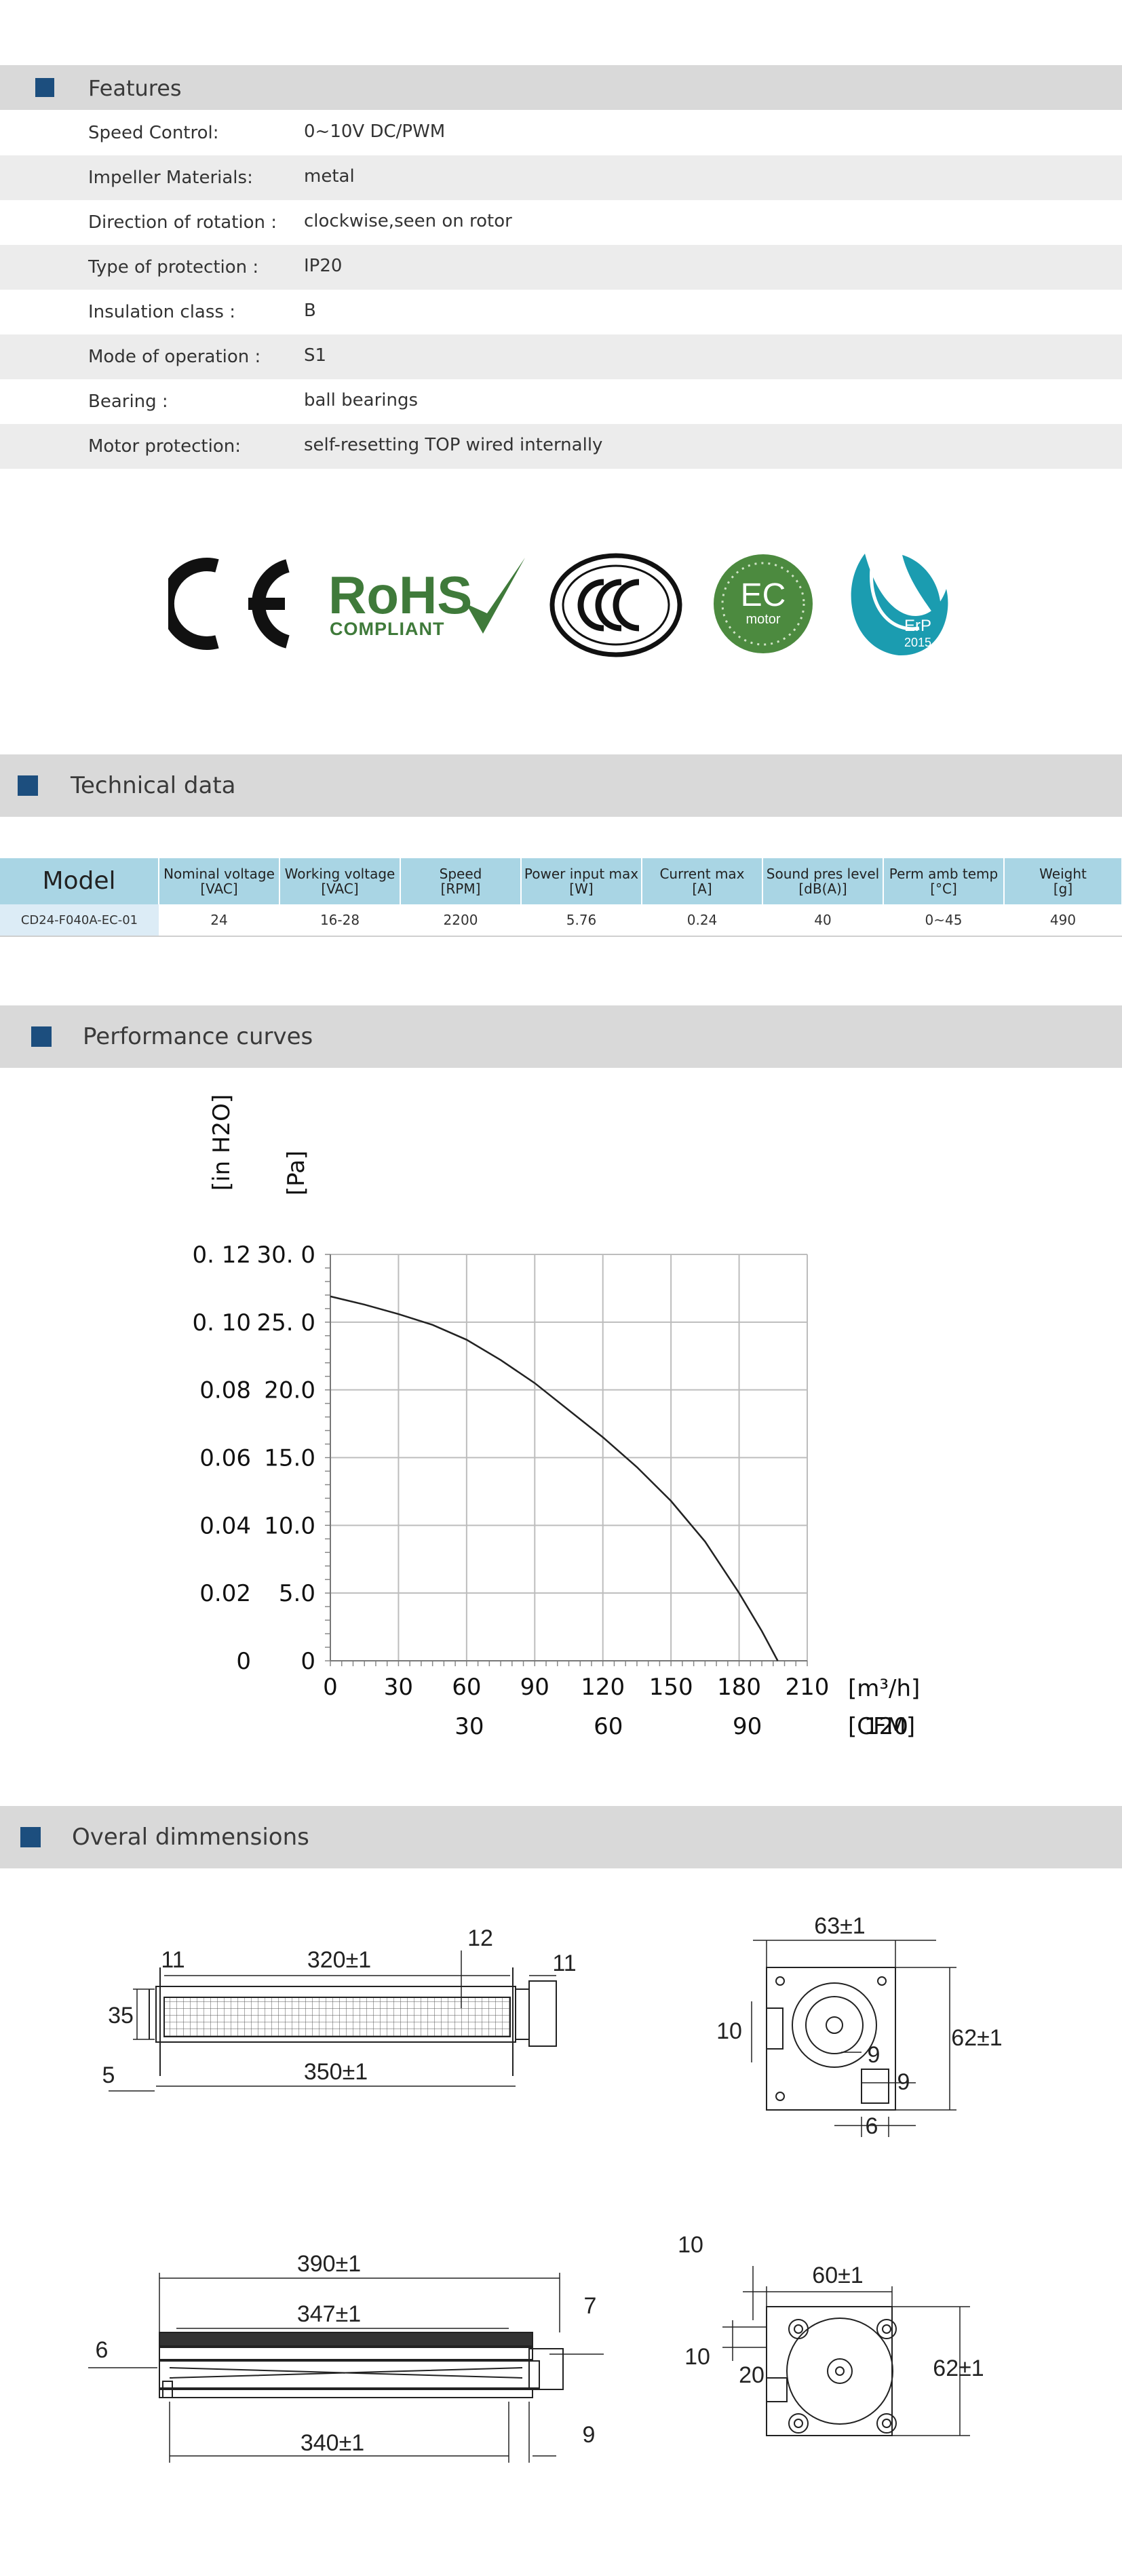  I want to click on motor-text: motor, so click(763, 619).